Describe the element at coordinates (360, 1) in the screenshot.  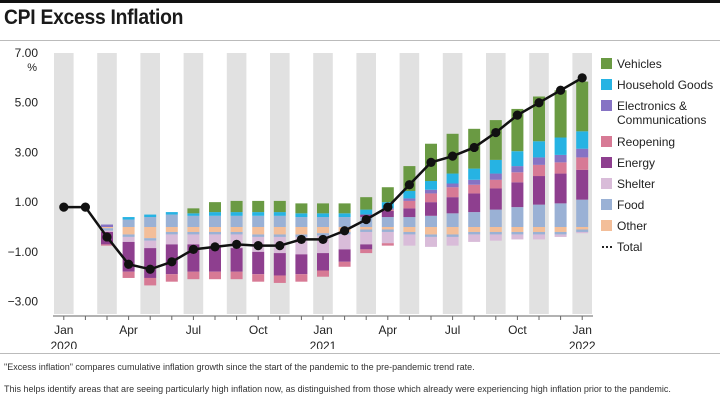
I see `top-rule` at that location.